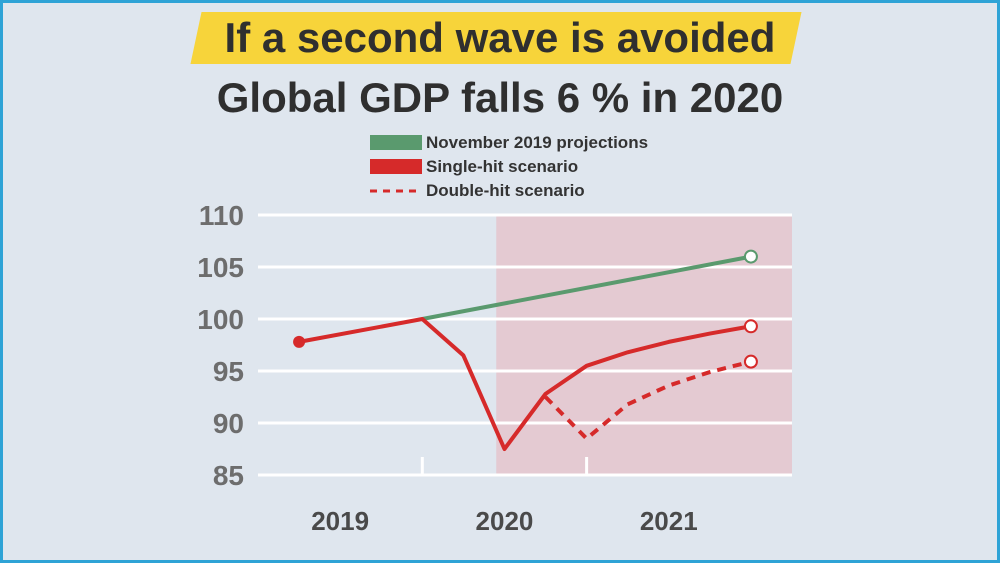 This screenshot has width=1000, height=563. What do you see at coordinates (340, 521) in the screenshot?
I see `x-tick-label: 2019` at bounding box center [340, 521].